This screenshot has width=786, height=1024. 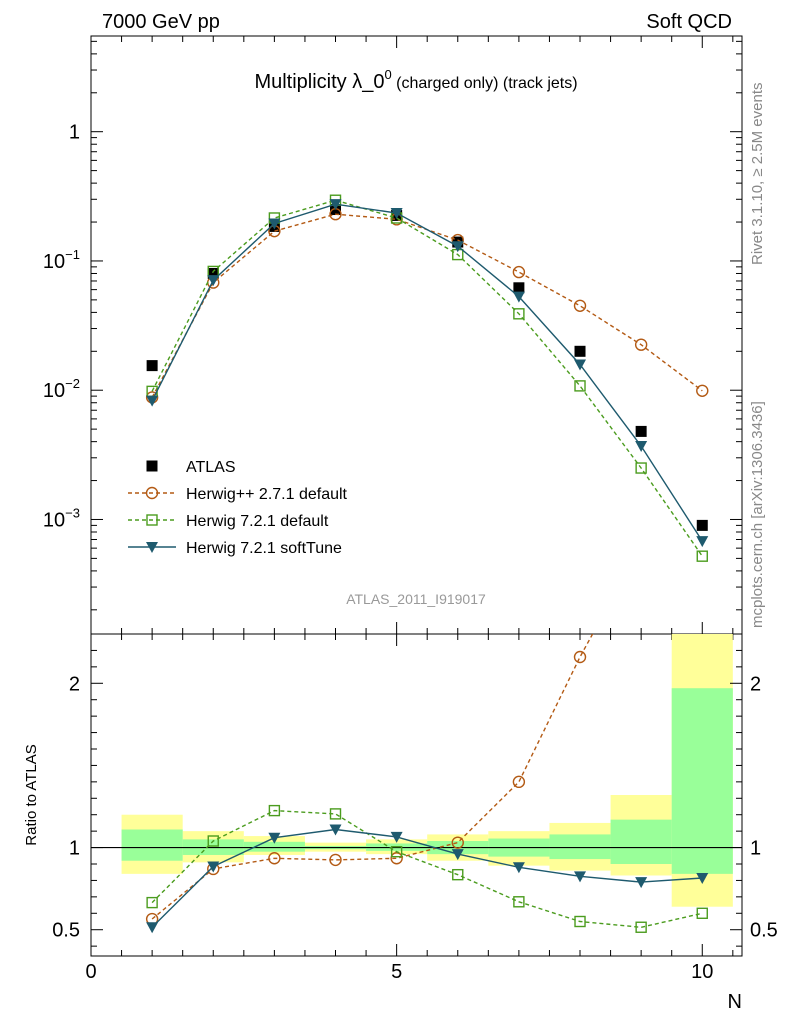 I want to click on ratio-y-tick-label-right: 1, so click(x=755, y=849).